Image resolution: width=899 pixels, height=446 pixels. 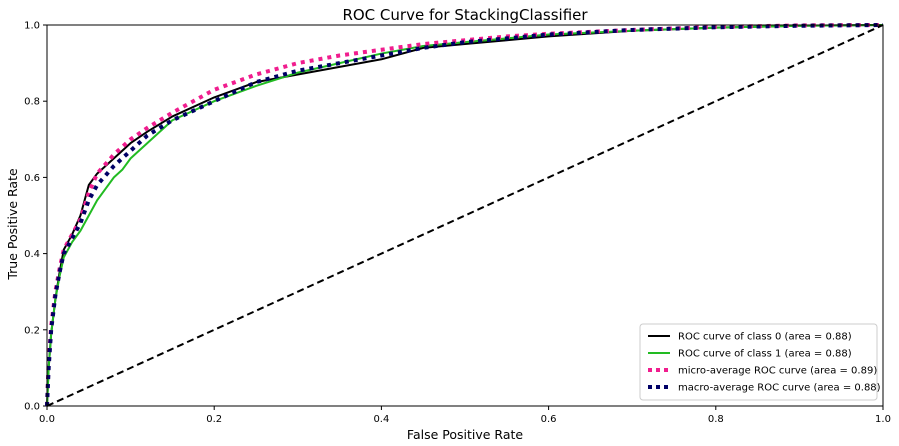 What do you see at coordinates (32, 254) in the screenshot?
I see `y-tick-label: 0.4` at bounding box center [32, 254].